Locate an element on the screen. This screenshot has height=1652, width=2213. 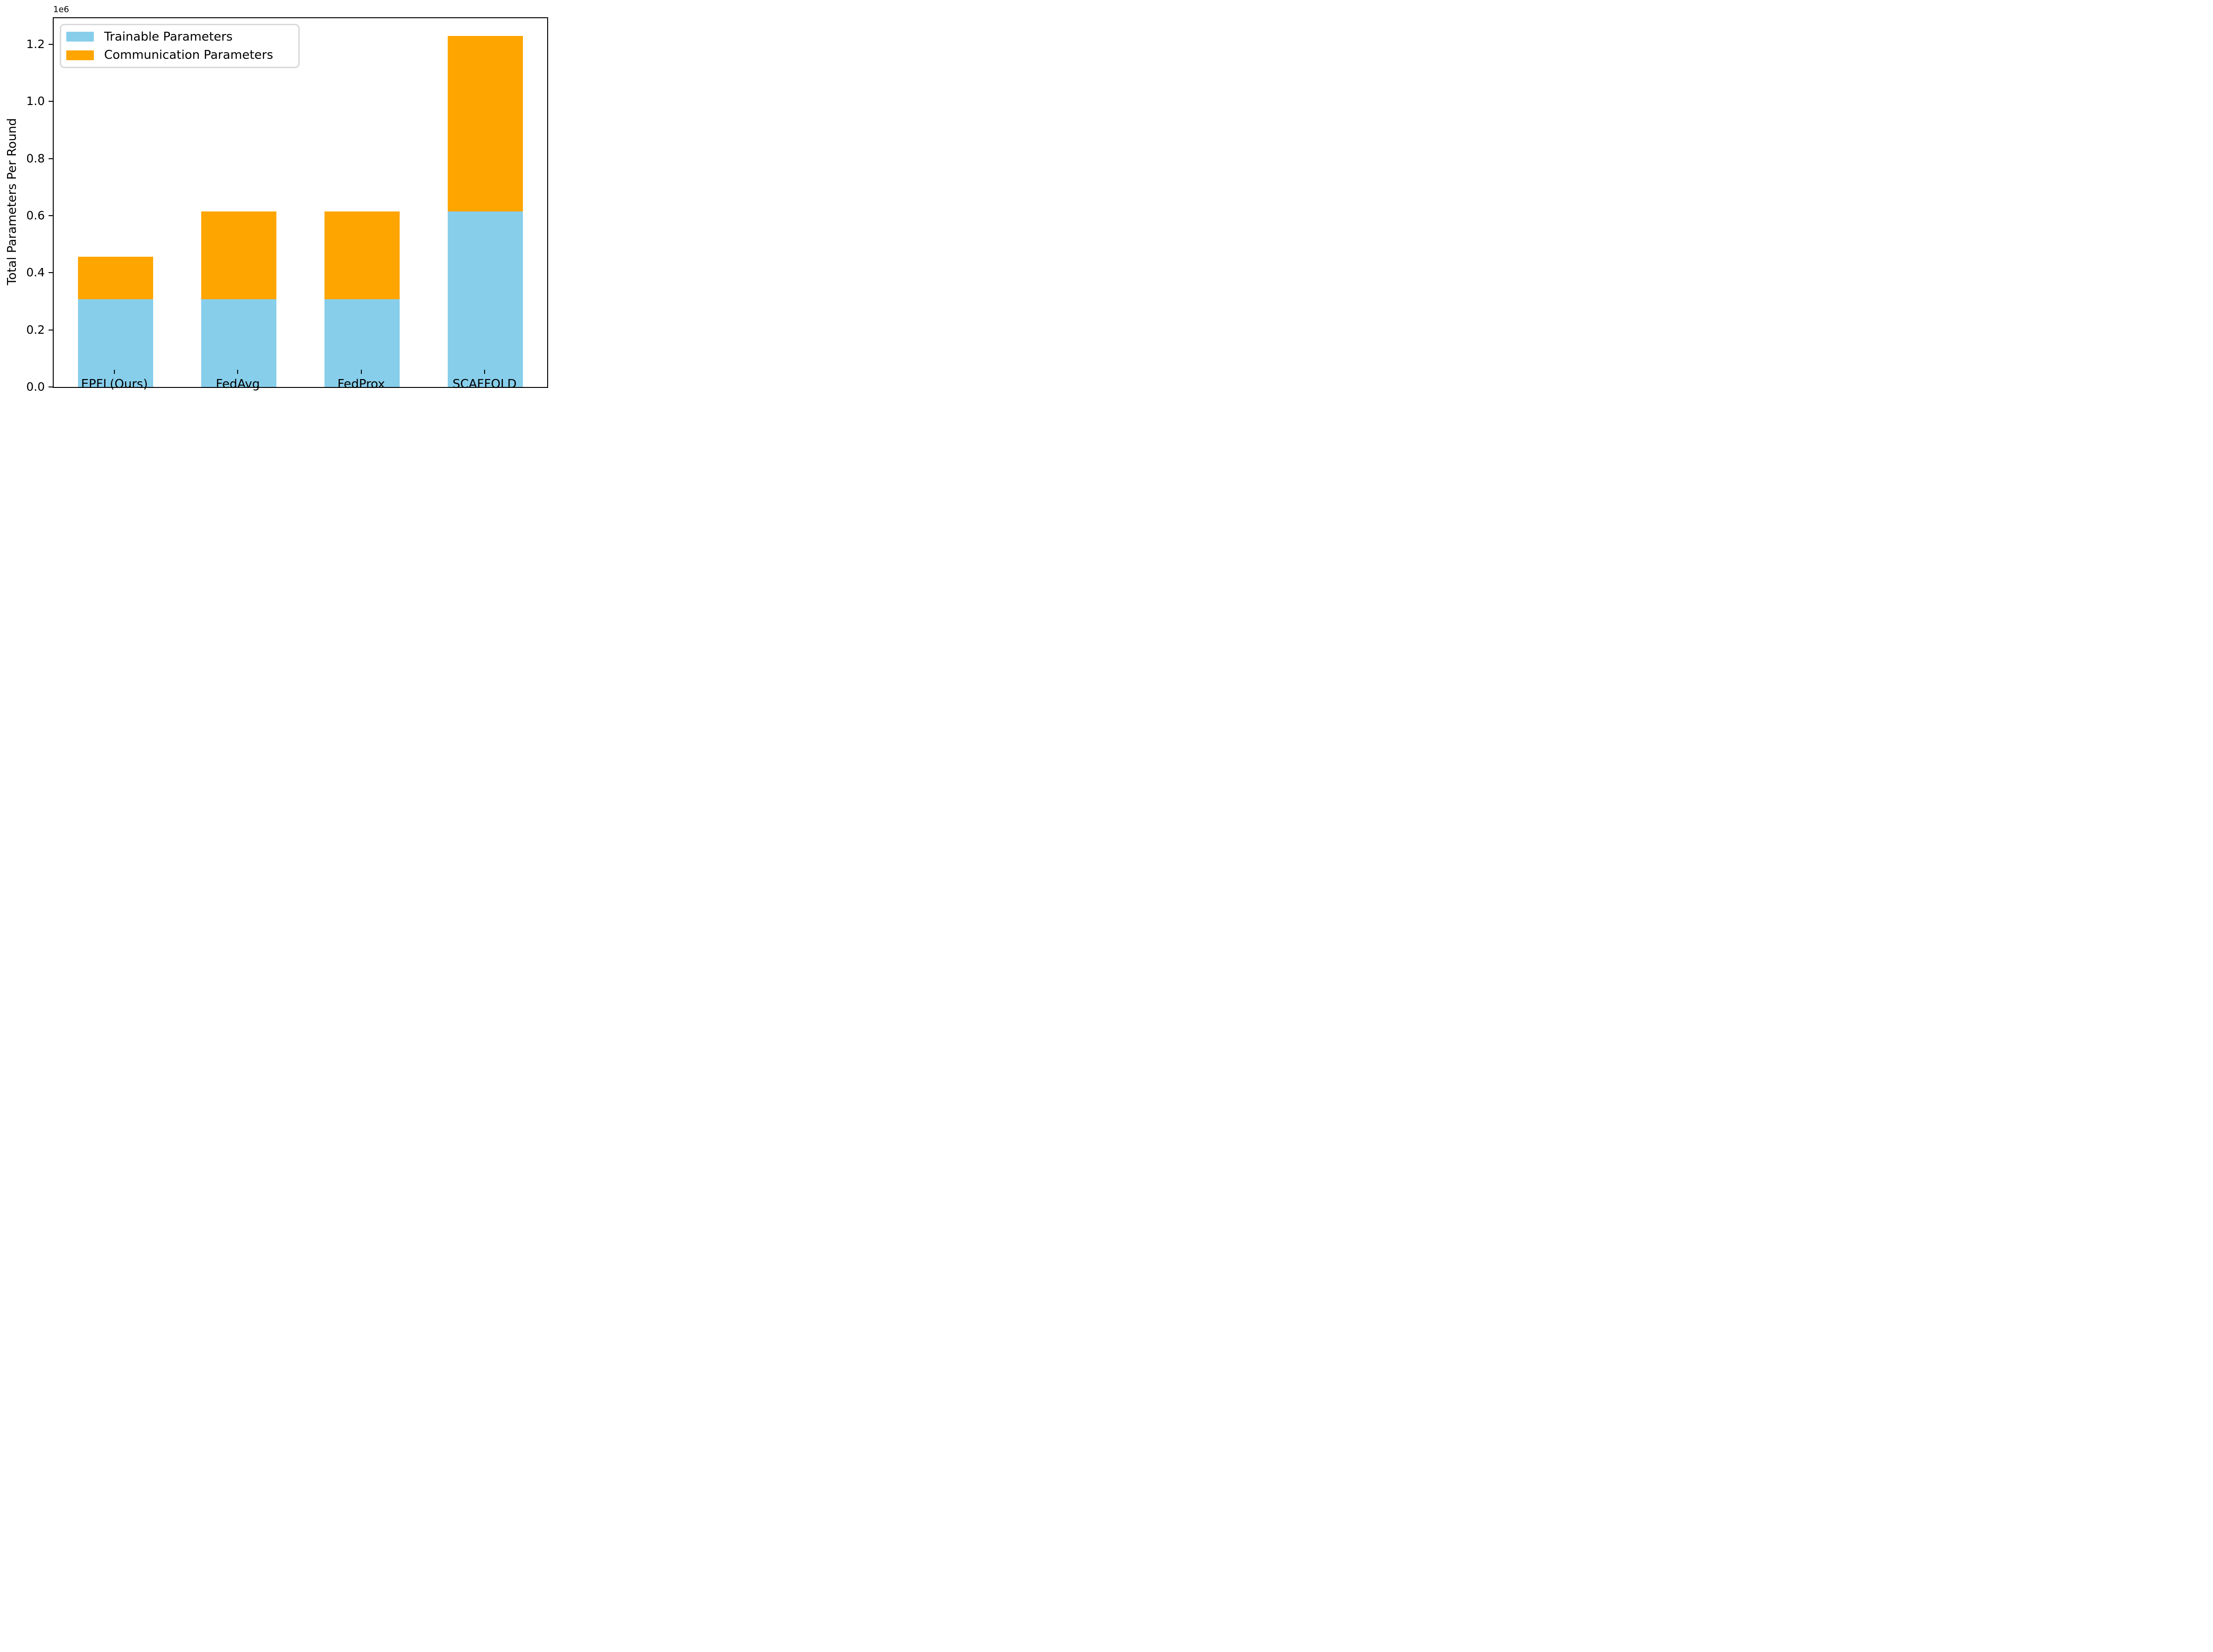
bar-epfl-ours--trainable-segment is located at coordinates (116, 343).